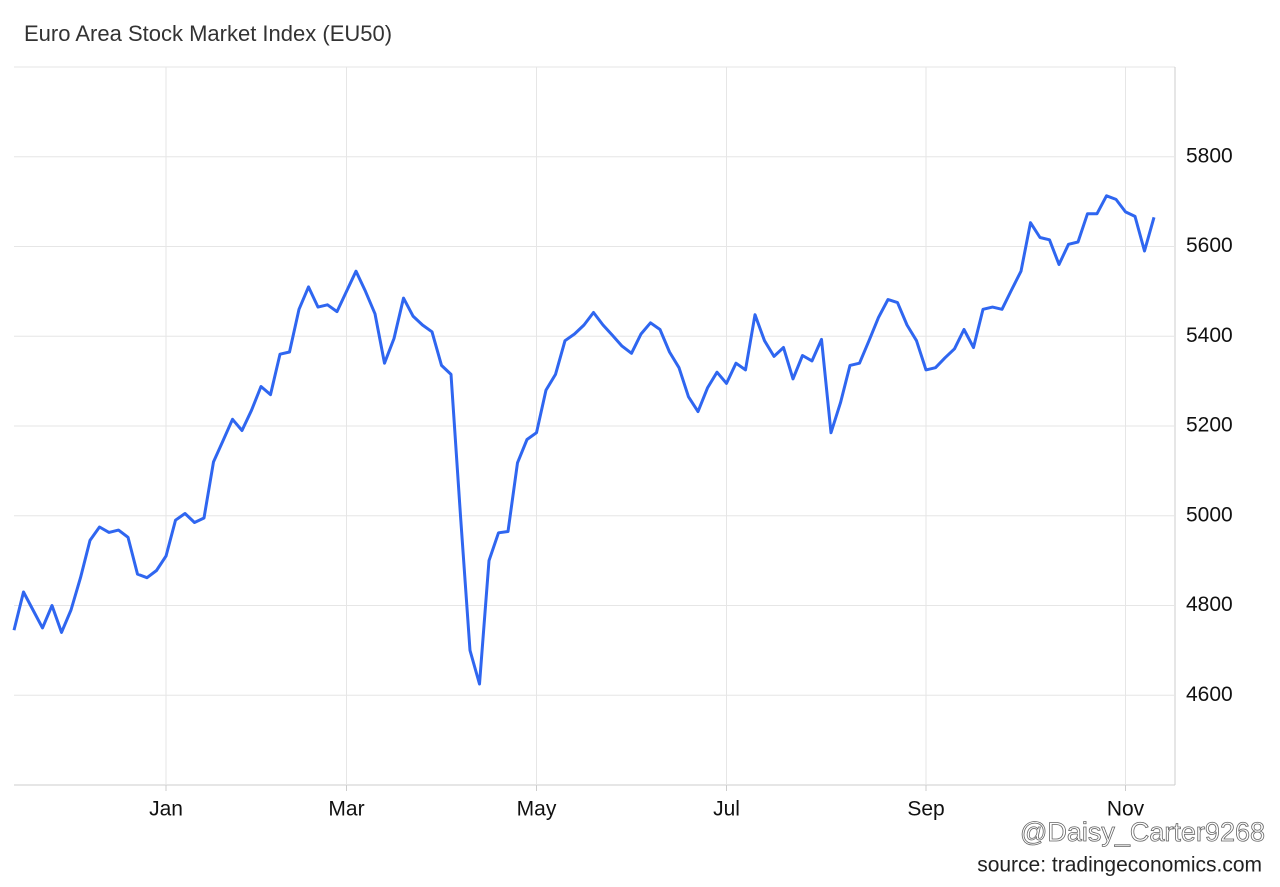 The width and height of the screenshot is (1280, 887). I want to click on y-tick-label: 5800, so click(1209, 155).